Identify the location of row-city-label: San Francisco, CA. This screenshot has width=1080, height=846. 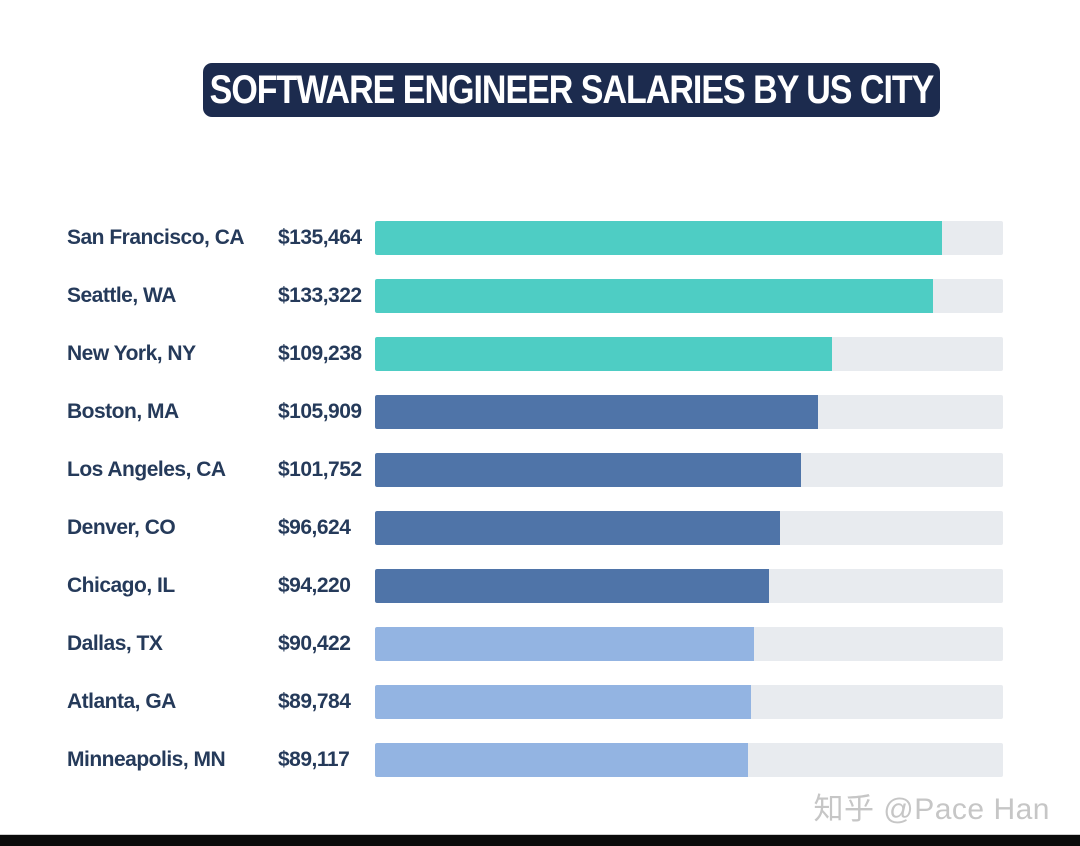
(156, 237).